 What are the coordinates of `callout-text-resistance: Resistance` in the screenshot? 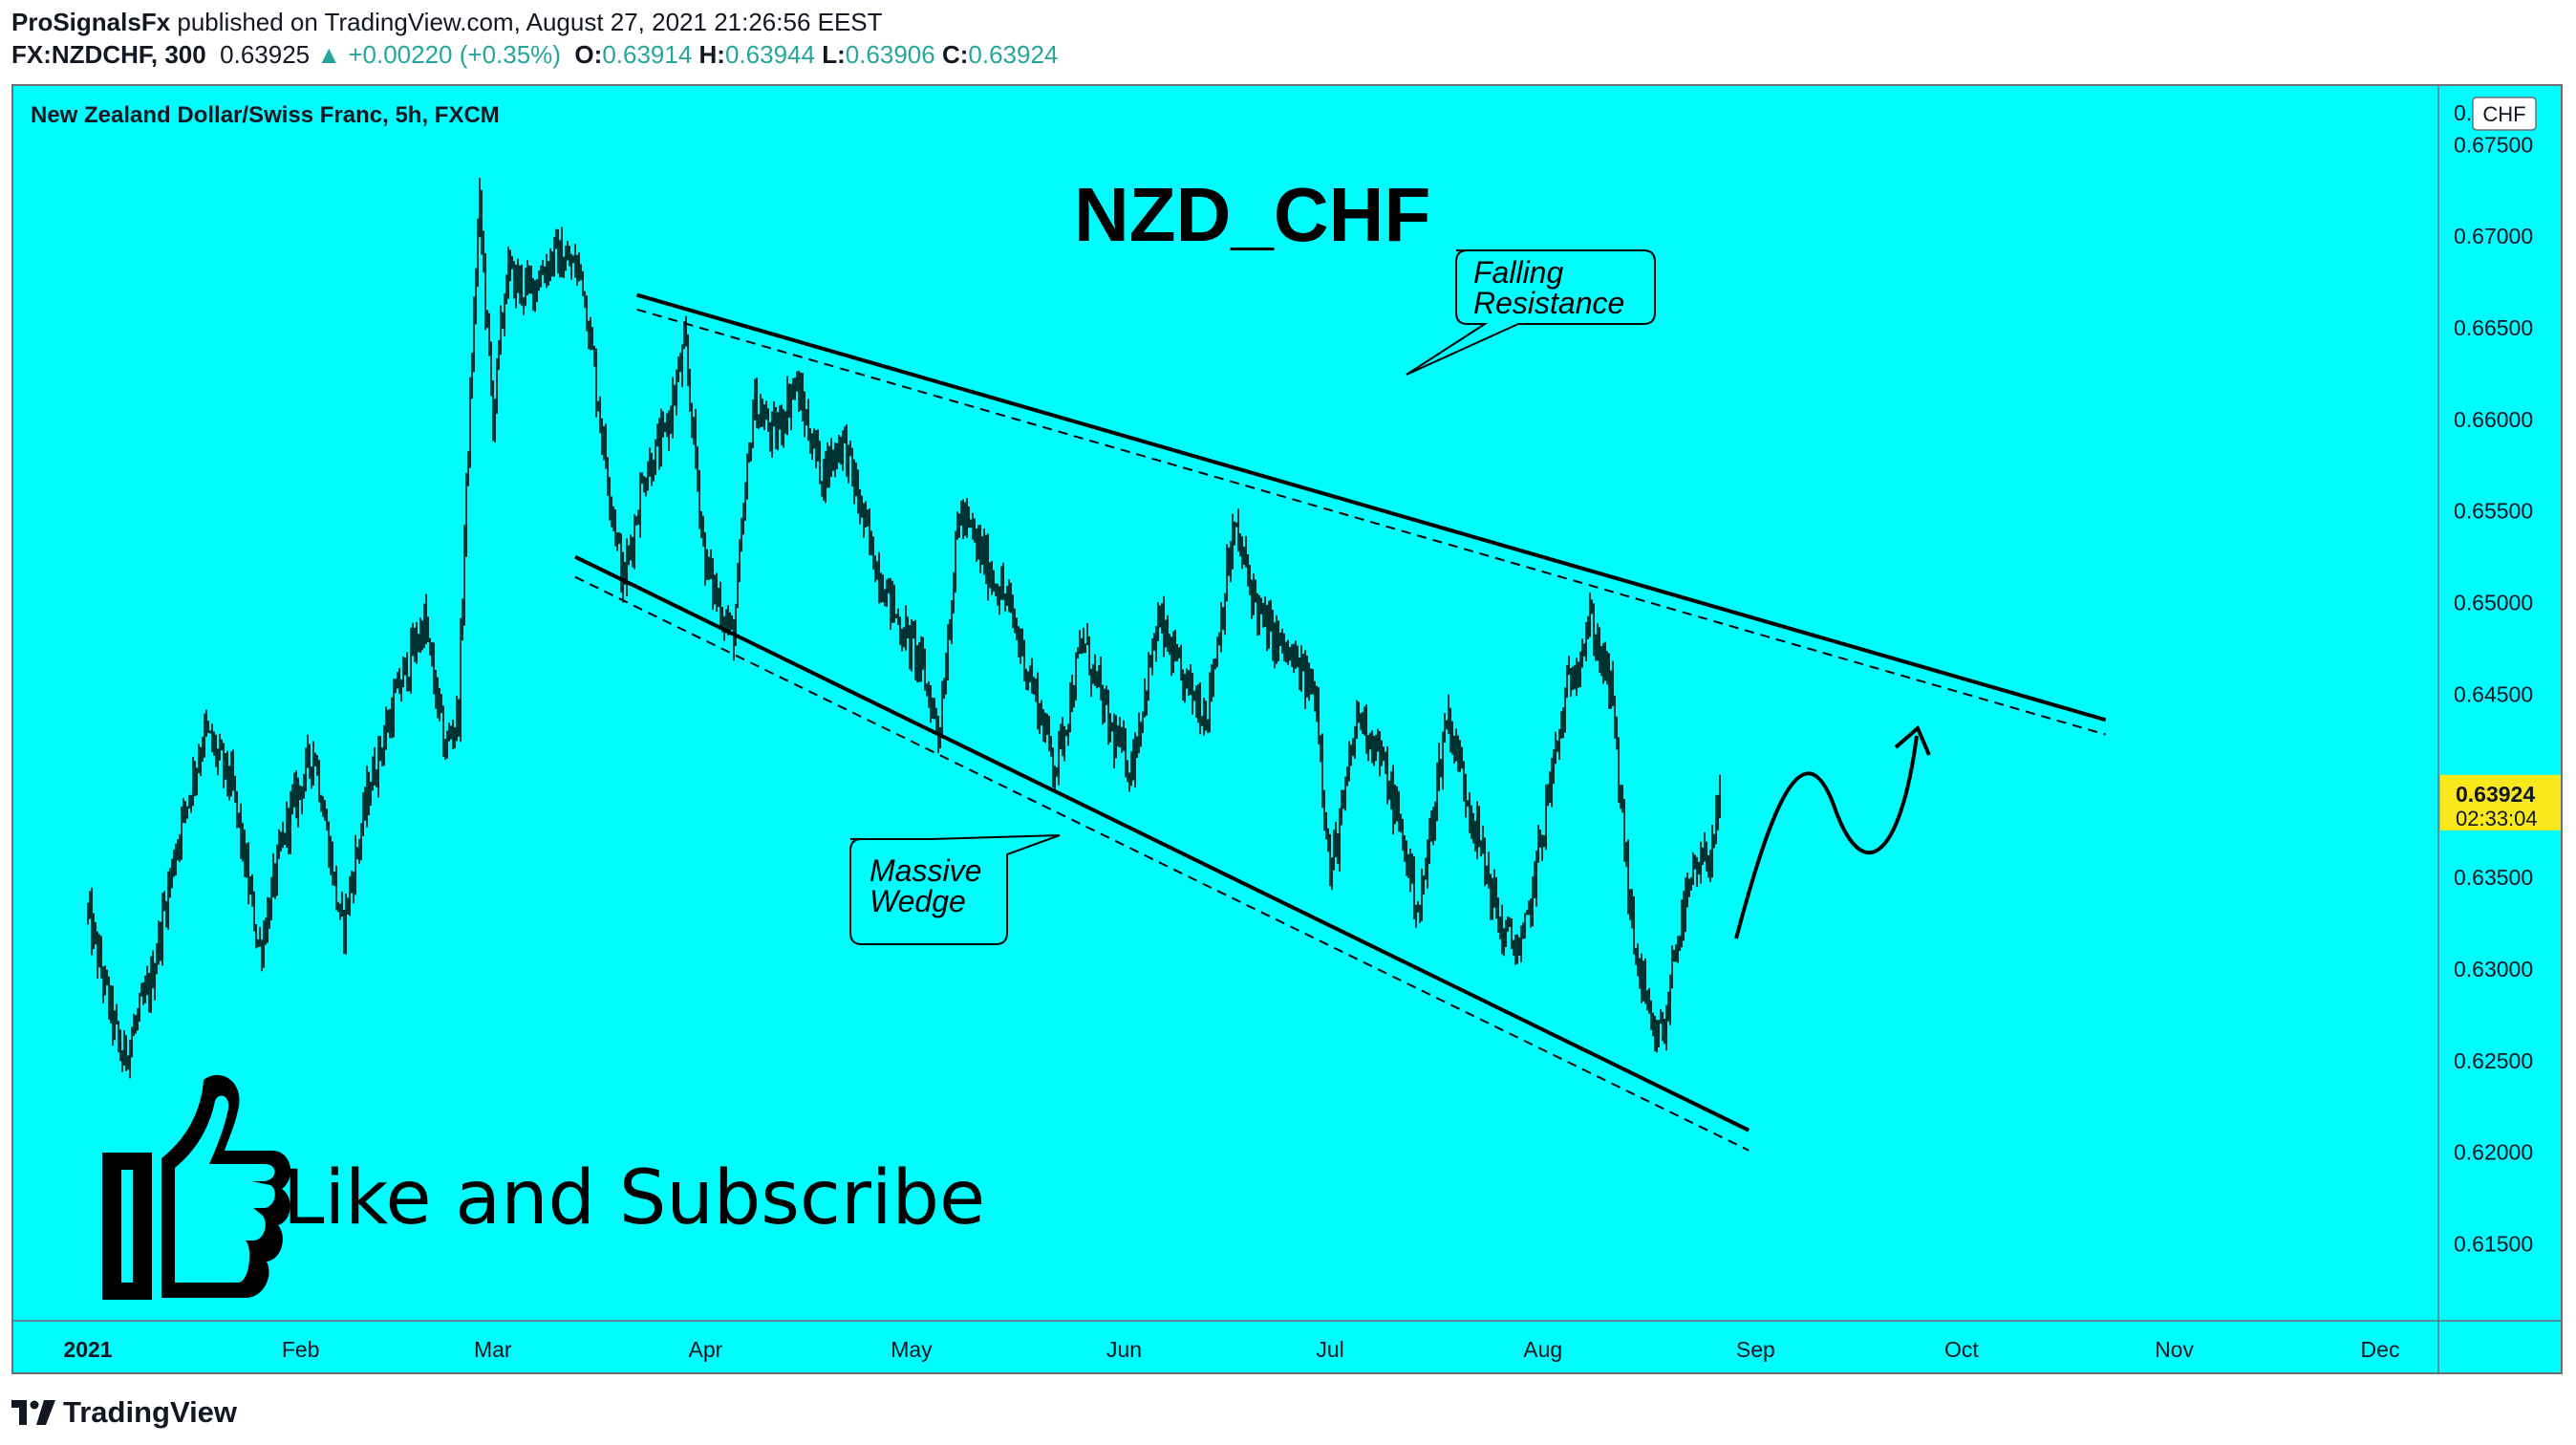 It's located at (1548, 303).